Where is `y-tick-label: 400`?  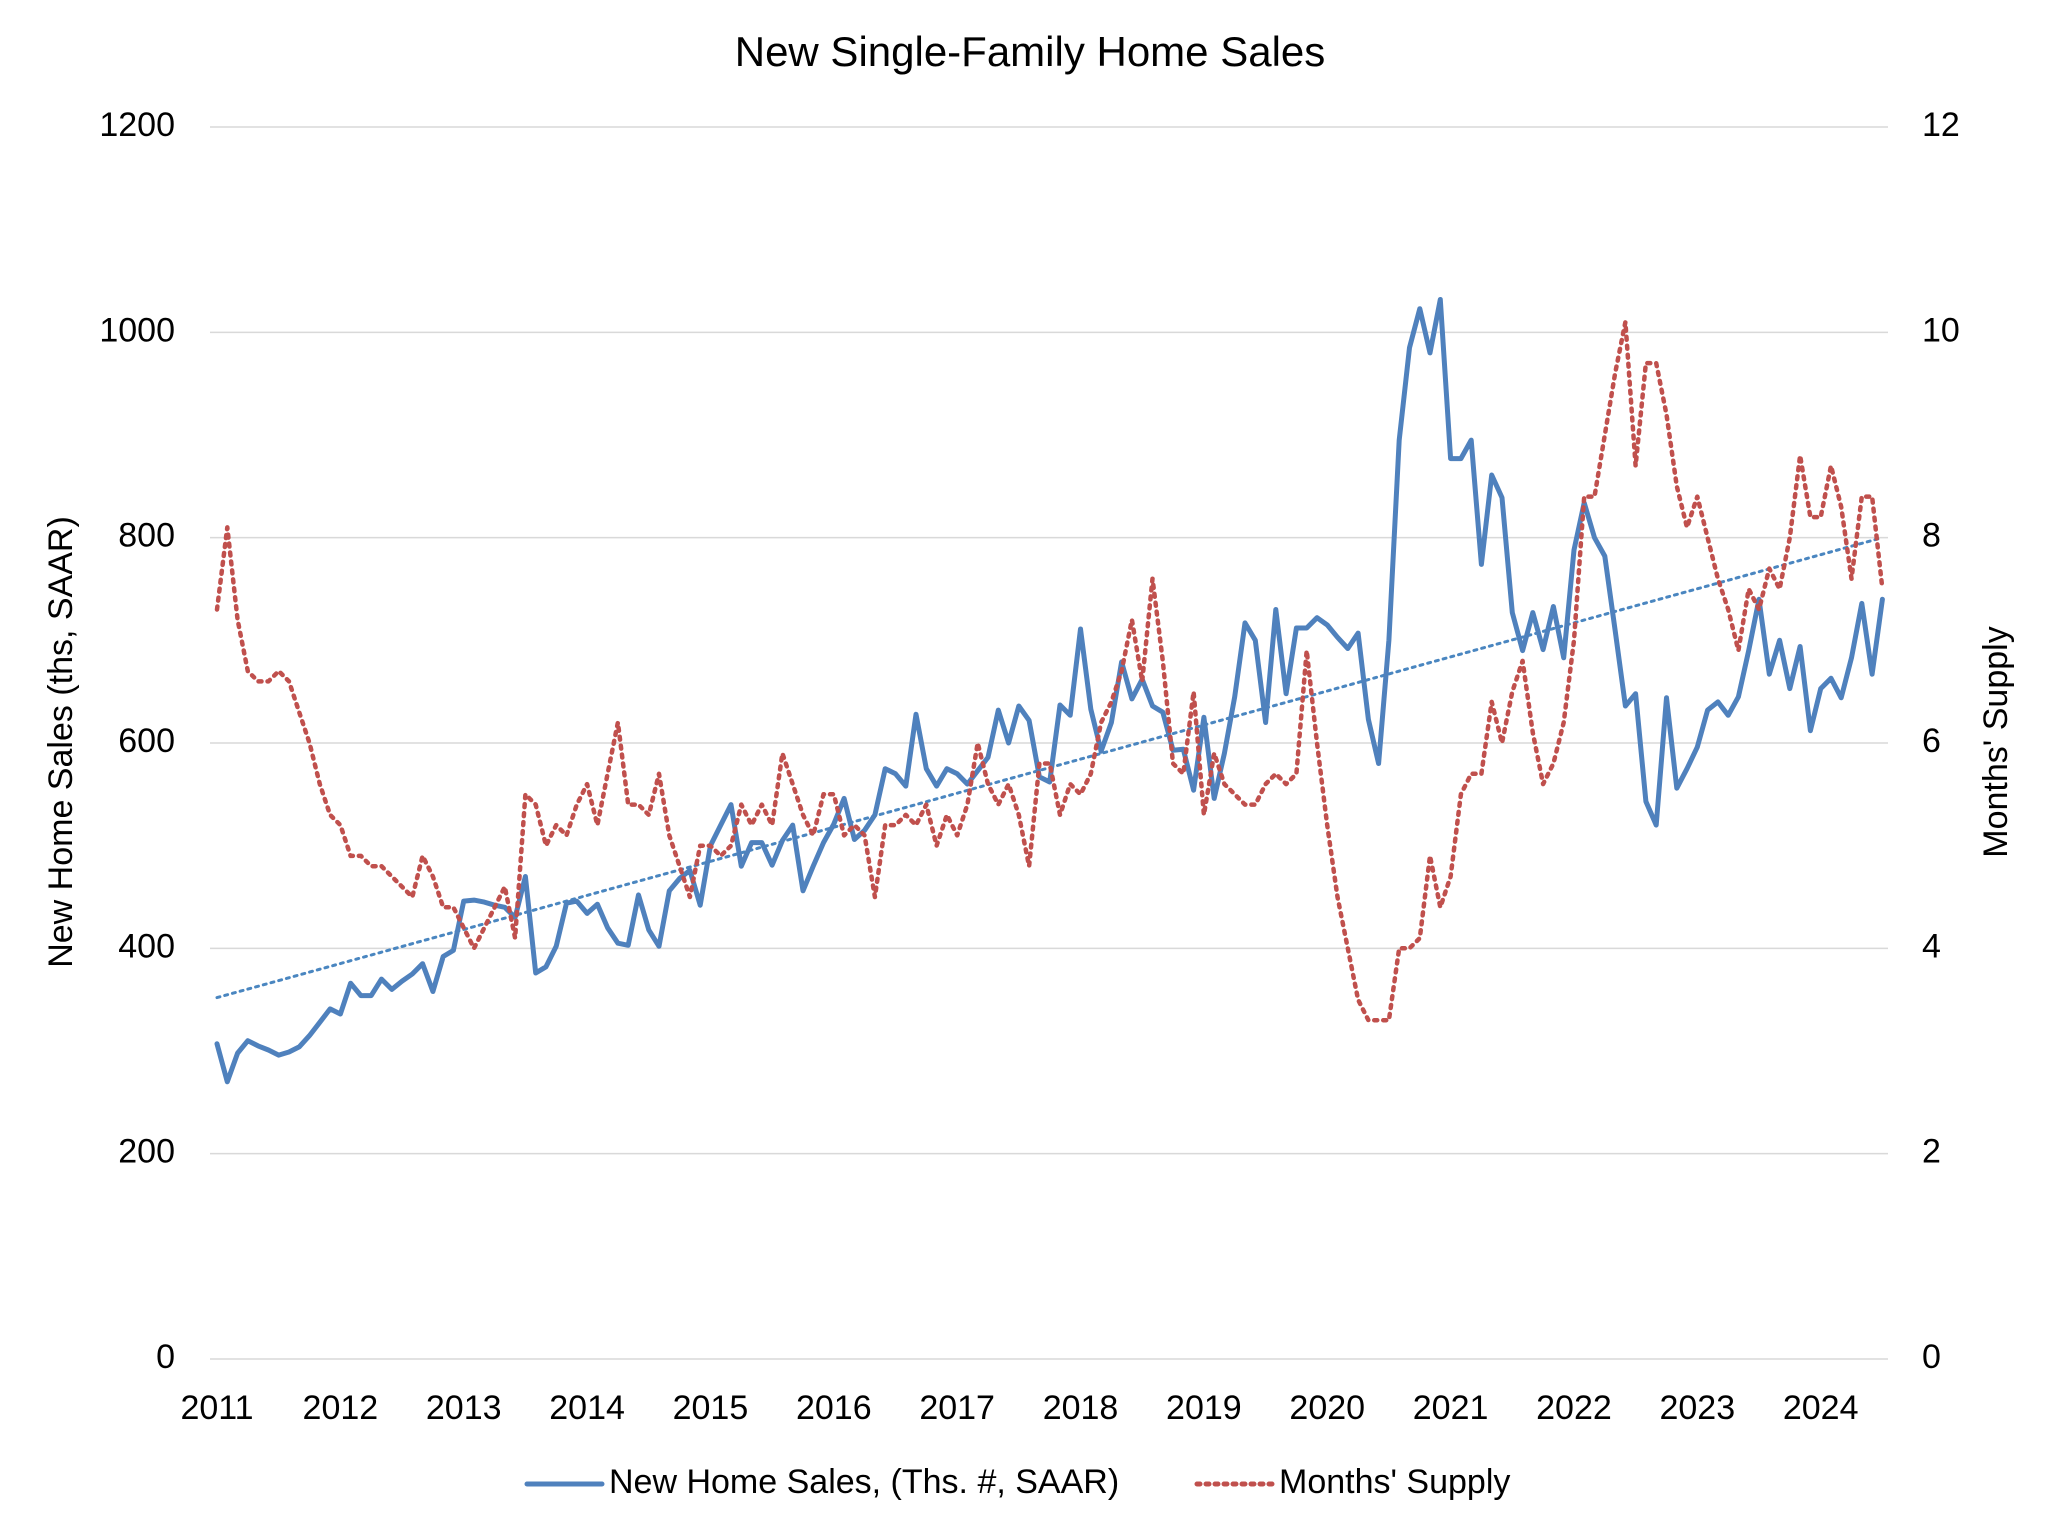 y-tick-label: 400 is located at coordinates (146, 946).